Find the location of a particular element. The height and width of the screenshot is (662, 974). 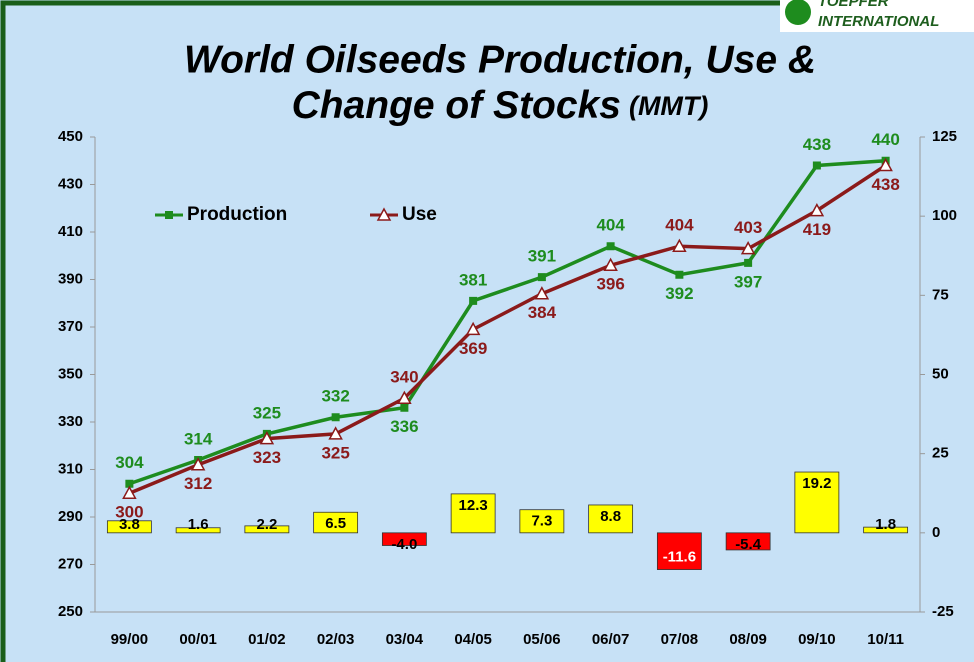

y2-tick-label: 25 is located at coordinates (940, 453).